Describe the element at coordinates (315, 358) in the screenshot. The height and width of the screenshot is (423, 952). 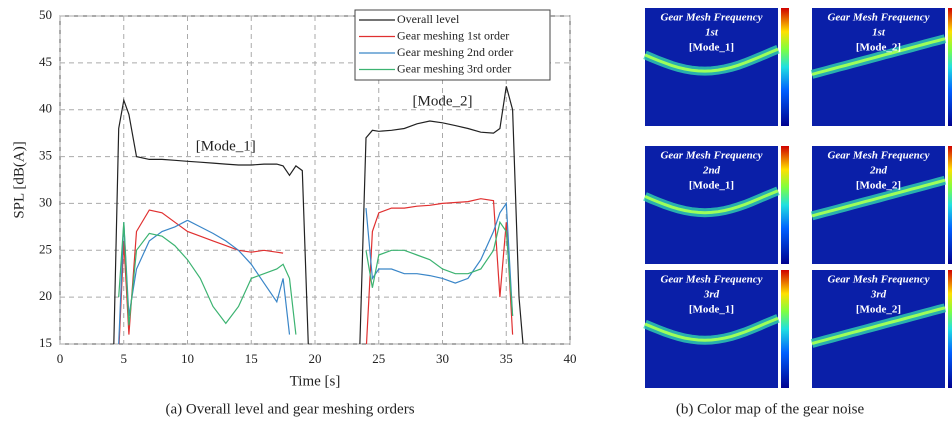
I see `x-tick-label: 20` at that location.